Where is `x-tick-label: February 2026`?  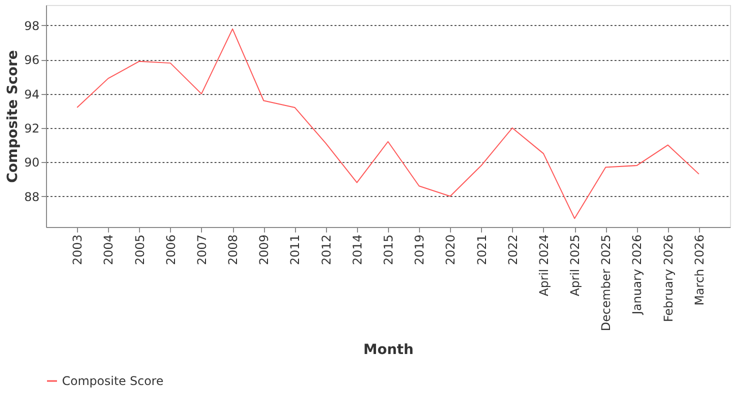 x-tick-label: February 2026 is located at coordinates (668, 278).